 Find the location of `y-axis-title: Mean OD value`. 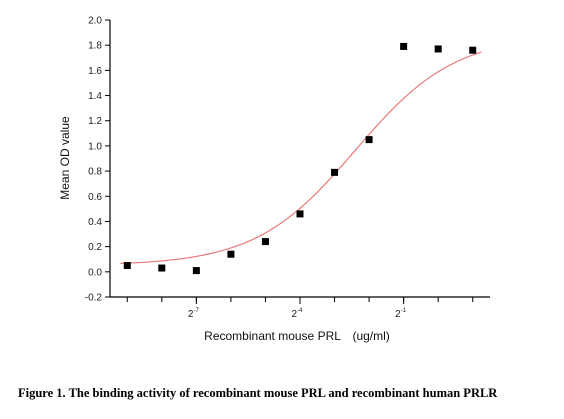

y-axis-title: Mean OD value is located at coordinates (65, 158).